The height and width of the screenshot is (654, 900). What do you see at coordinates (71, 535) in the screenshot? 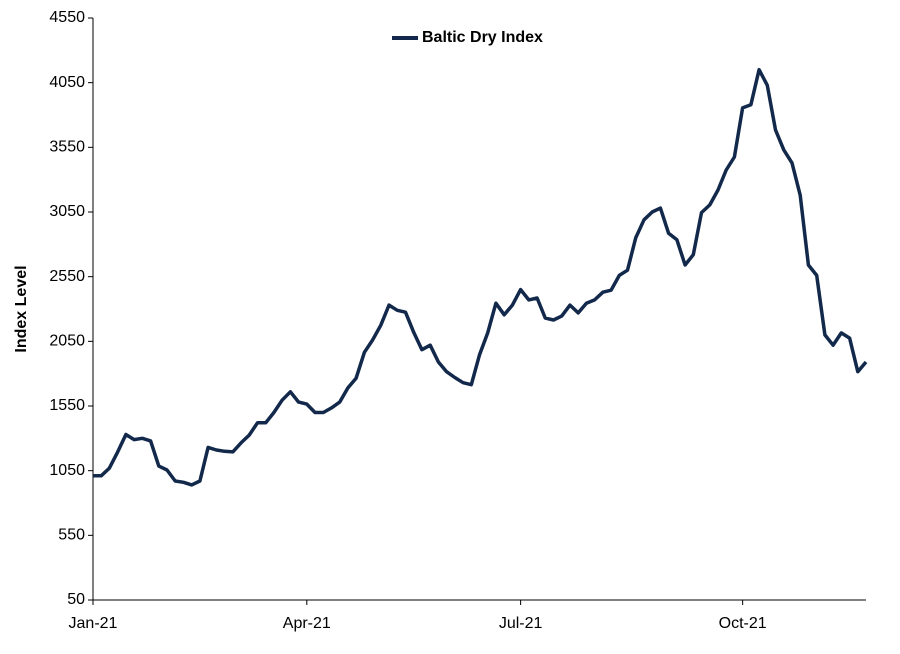
I see `y-tick-label: 550` at bounding box center [71, 535].